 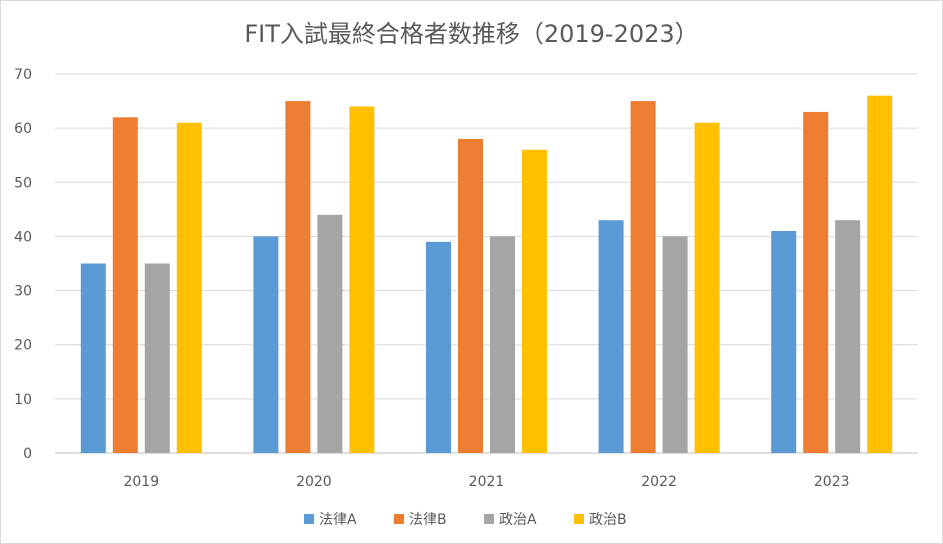 I want to click on x-tick-label: 2020, so click(x=314, y=482).